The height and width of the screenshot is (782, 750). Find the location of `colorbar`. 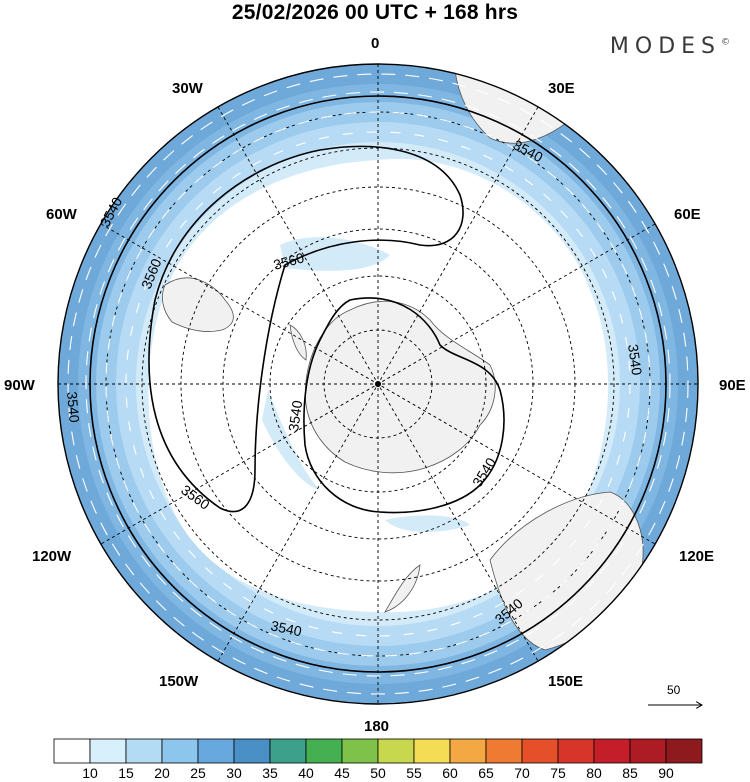

colorbar is located at coordinates (378, 751).